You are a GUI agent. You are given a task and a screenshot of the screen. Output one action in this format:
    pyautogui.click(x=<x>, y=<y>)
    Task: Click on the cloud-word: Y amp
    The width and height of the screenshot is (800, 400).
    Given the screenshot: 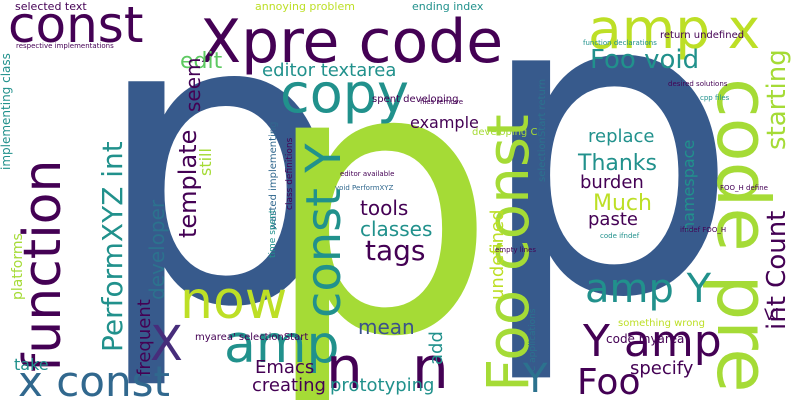 What is the action you would take?
    pyautogui.click(x=652, y=341)
    